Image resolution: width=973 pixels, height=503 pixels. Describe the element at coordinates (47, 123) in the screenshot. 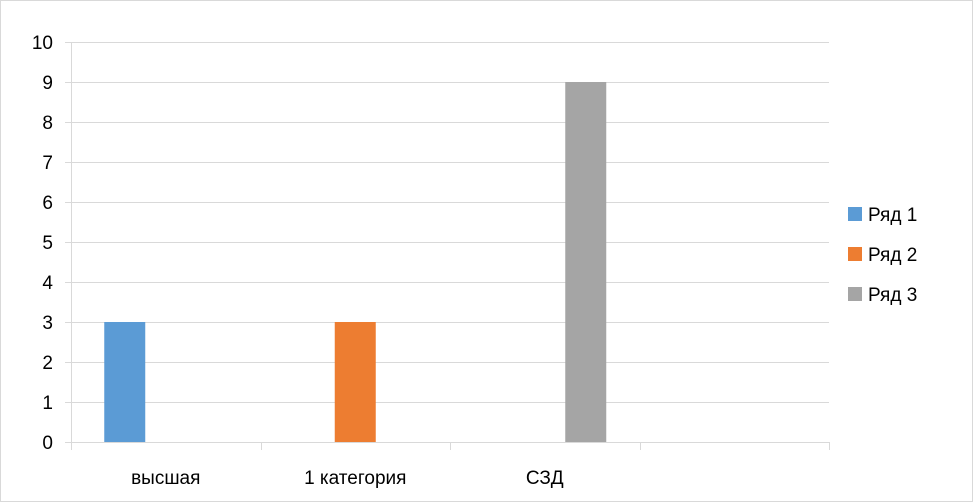

I see `y-tick-label: 8` at that location.